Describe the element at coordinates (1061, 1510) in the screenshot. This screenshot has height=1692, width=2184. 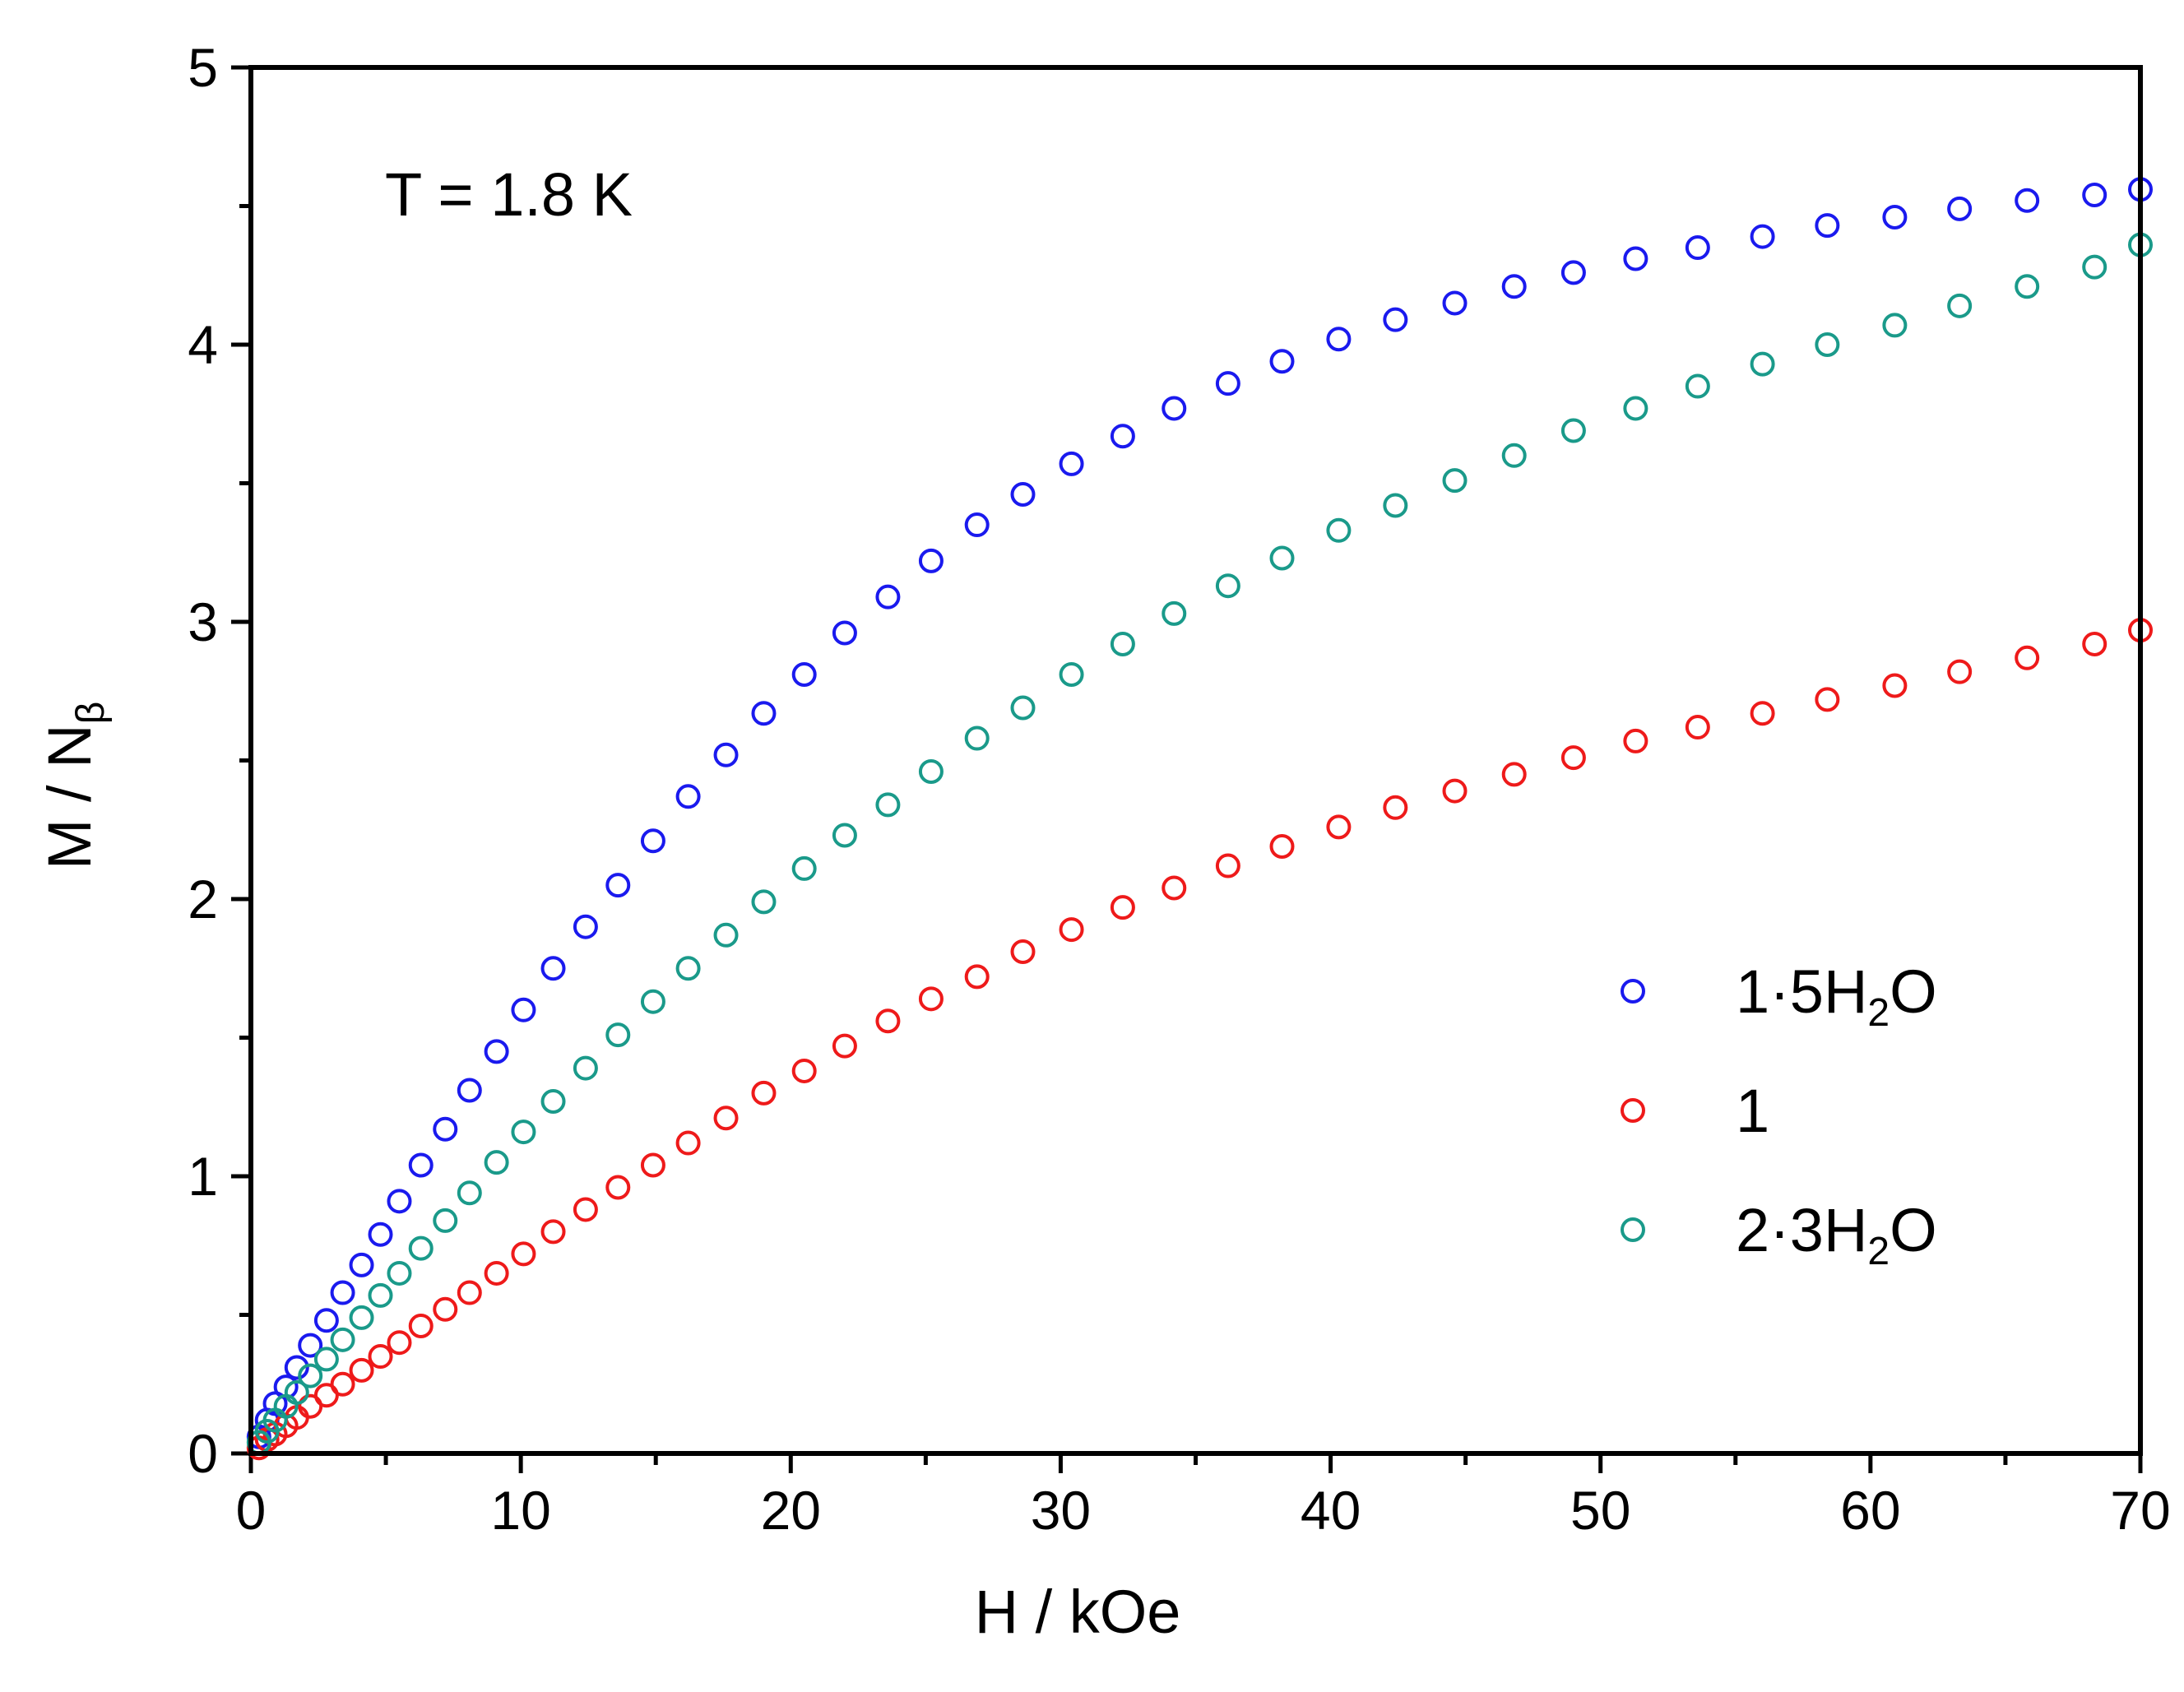
I see `x-tick-label: 30` at that location.